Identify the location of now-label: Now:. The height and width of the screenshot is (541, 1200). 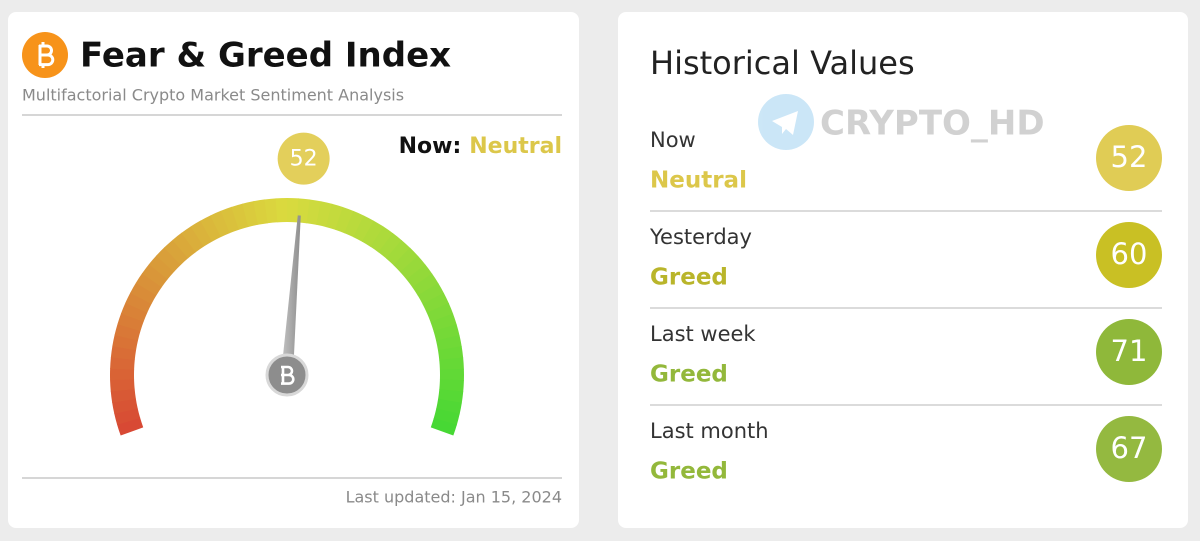
(430, 146).